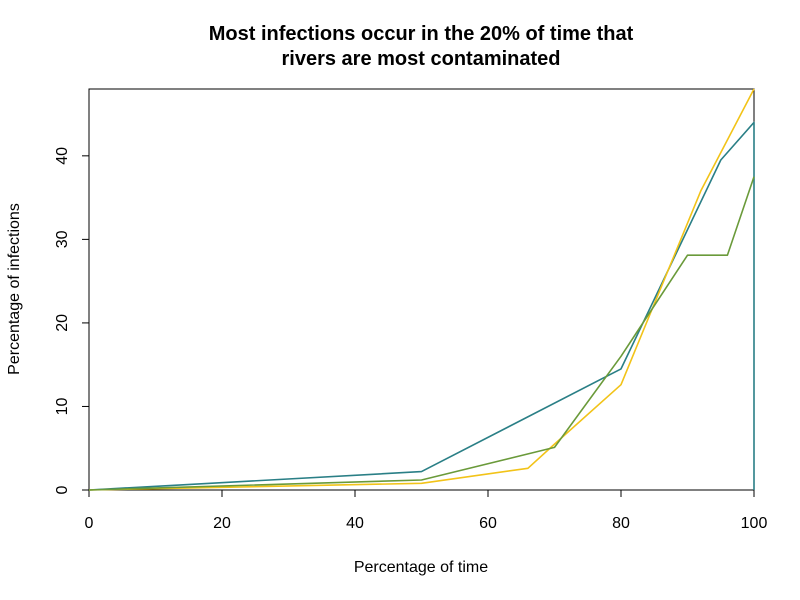 The image size is (800, 600). What do you see at coordinates (421, 567) in the screenshot?
I see `x-axis-label: Percentage of time` at bounding box center [421, 567].